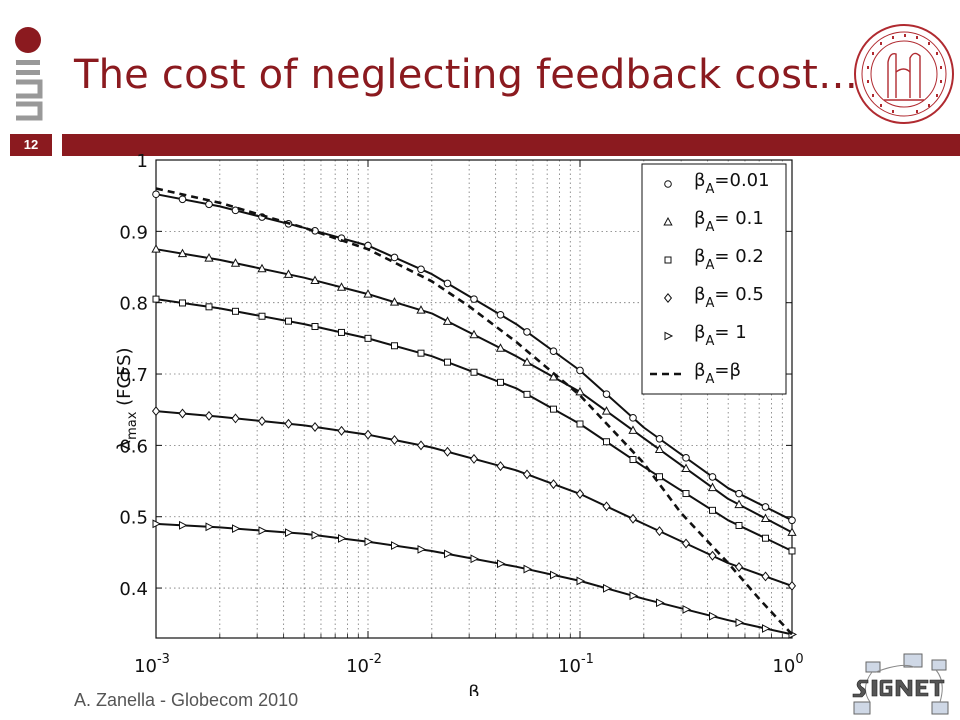 The height and width of the screenshot is (720, 960). What do you see at coordinates (152, 664) in the screenshot?
I see `x-tick-label: 10⁻³` at bounding box center [152, 664].